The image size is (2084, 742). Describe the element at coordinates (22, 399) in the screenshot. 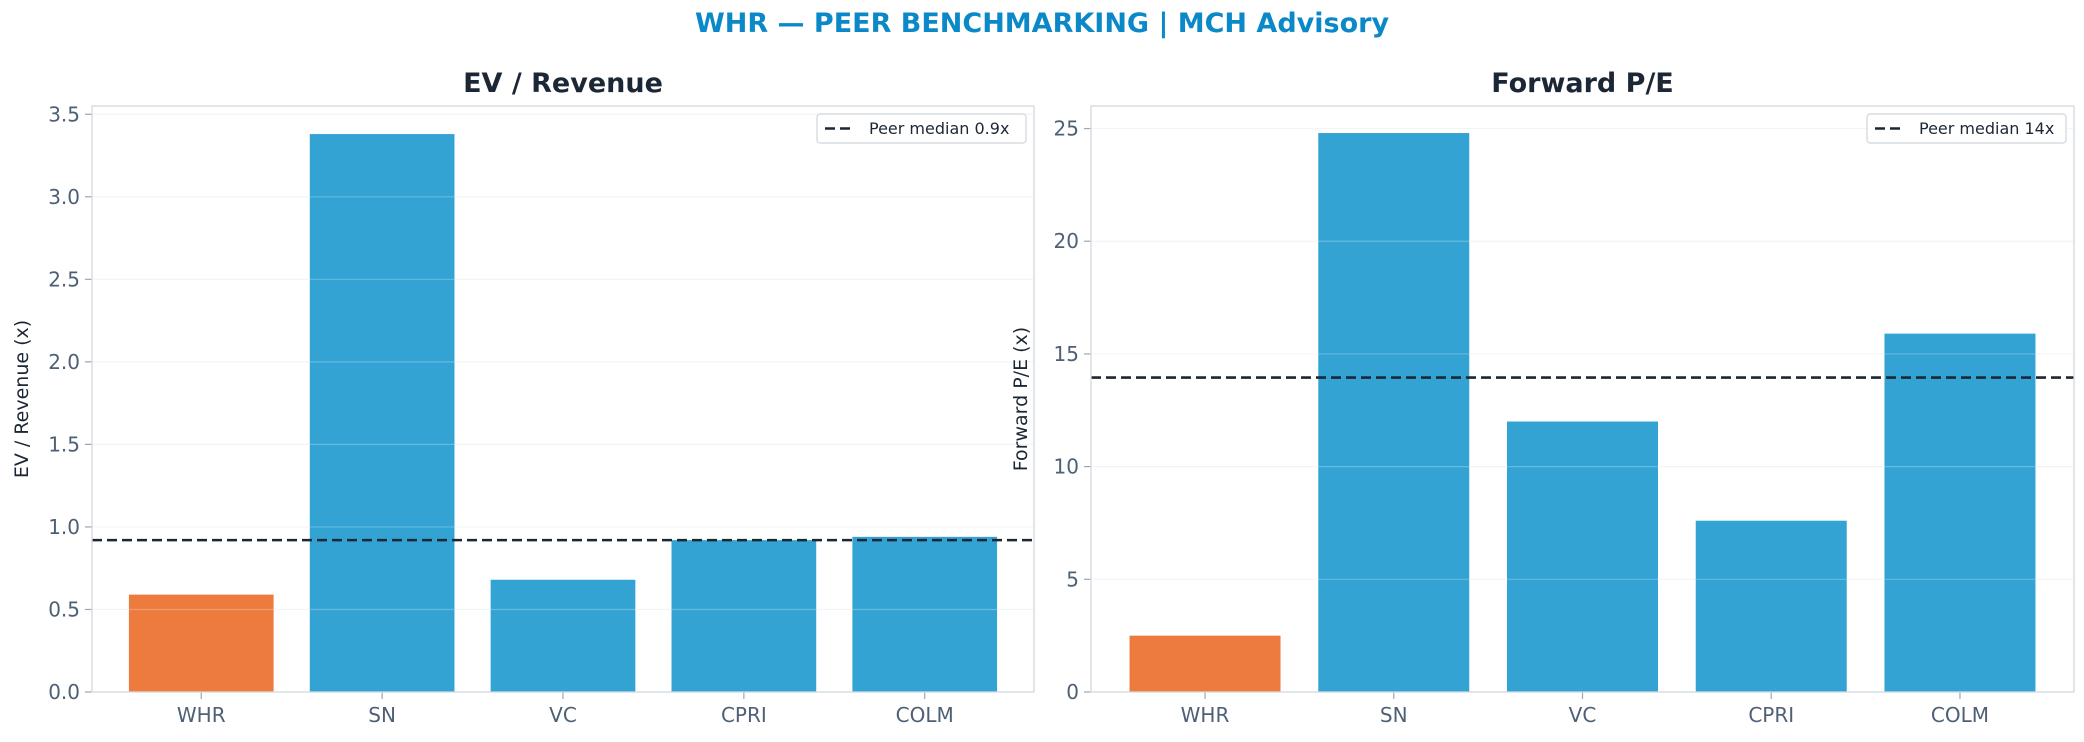

I see `y-axis-label: EV / Revenue (x)` at that location.